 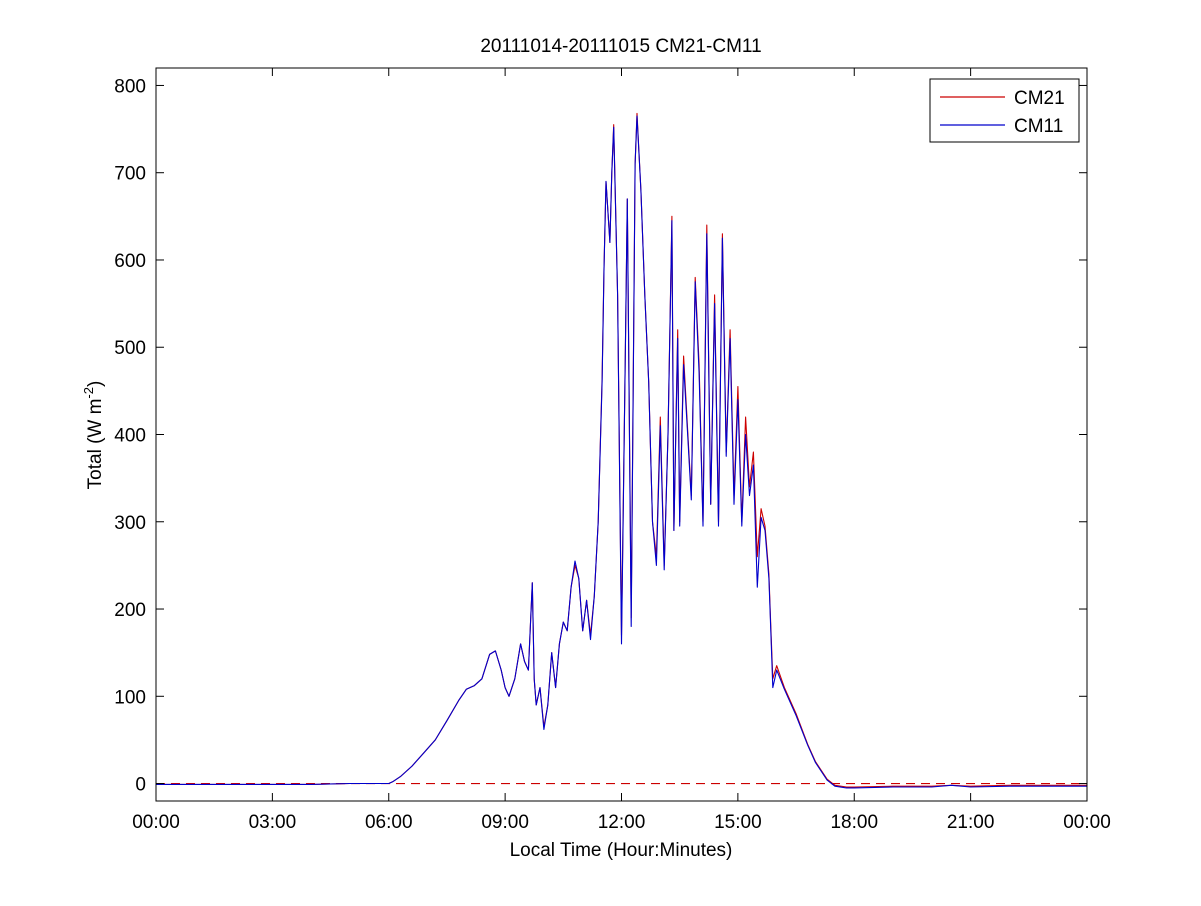 I want to click on legend-label-cm11: CM11, so click(x=1038, y=126).